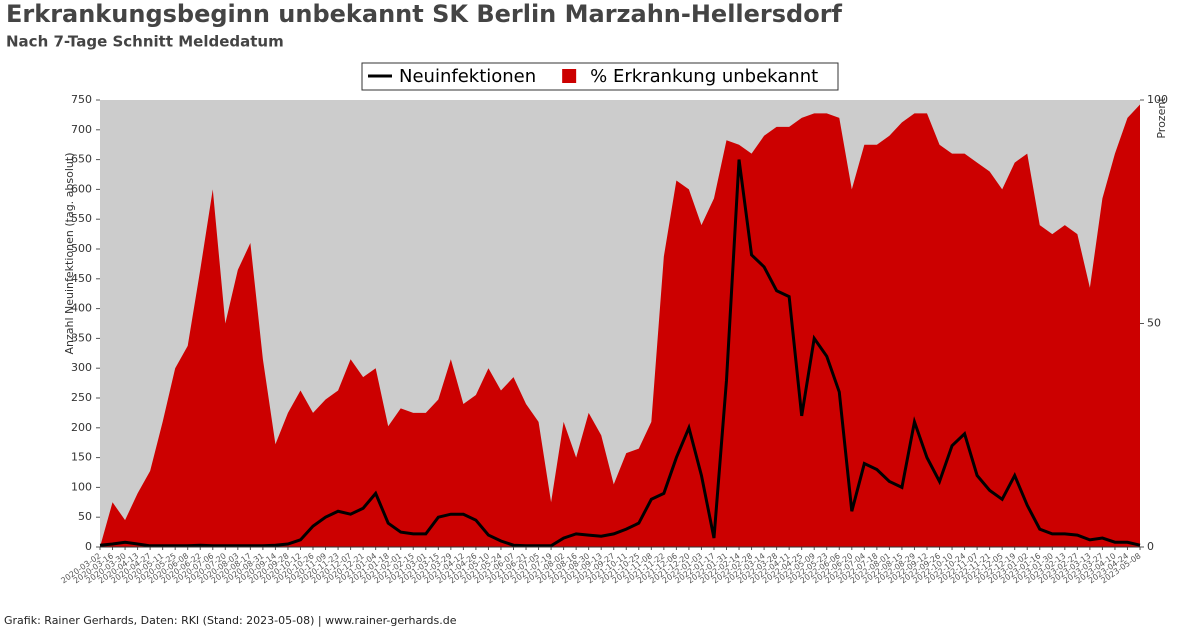 Image resolution: width=1200 pixels, height=628 pixels. I want to click on chart-subtitle: Nach 7-Tage Schnitt Meldedatum, so click(145, 42).